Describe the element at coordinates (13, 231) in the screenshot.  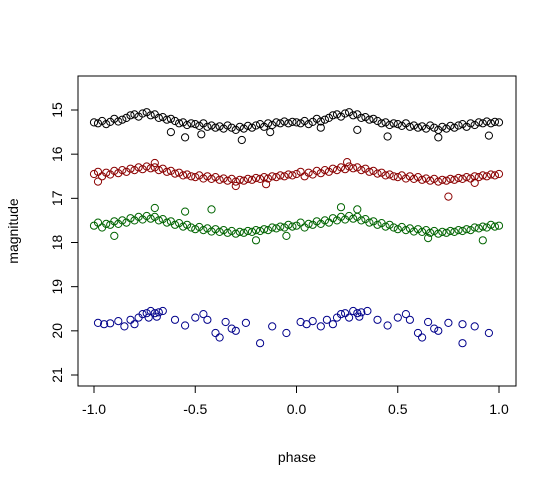
I see `y-axis-label: magnitude` at that location.